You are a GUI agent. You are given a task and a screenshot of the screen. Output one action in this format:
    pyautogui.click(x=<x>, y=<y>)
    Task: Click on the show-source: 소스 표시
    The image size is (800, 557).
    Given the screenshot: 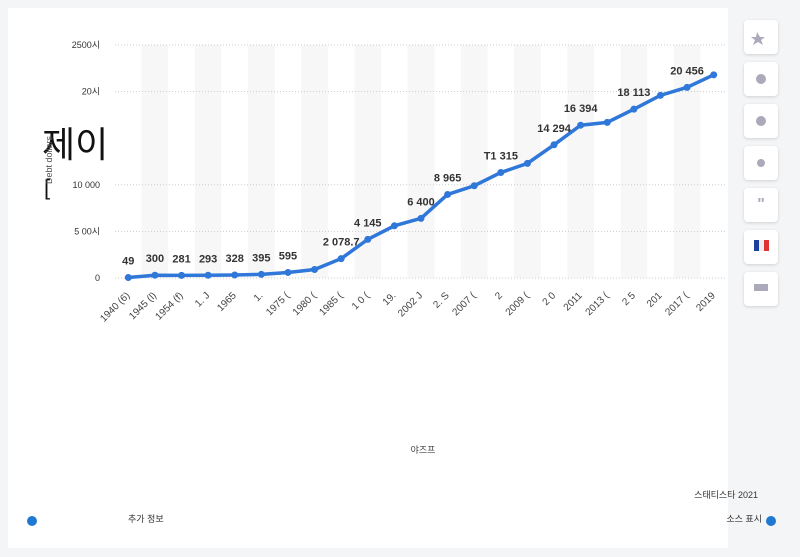 What is the action you would take?
    pyautogui.click(x=744, y=519)
    